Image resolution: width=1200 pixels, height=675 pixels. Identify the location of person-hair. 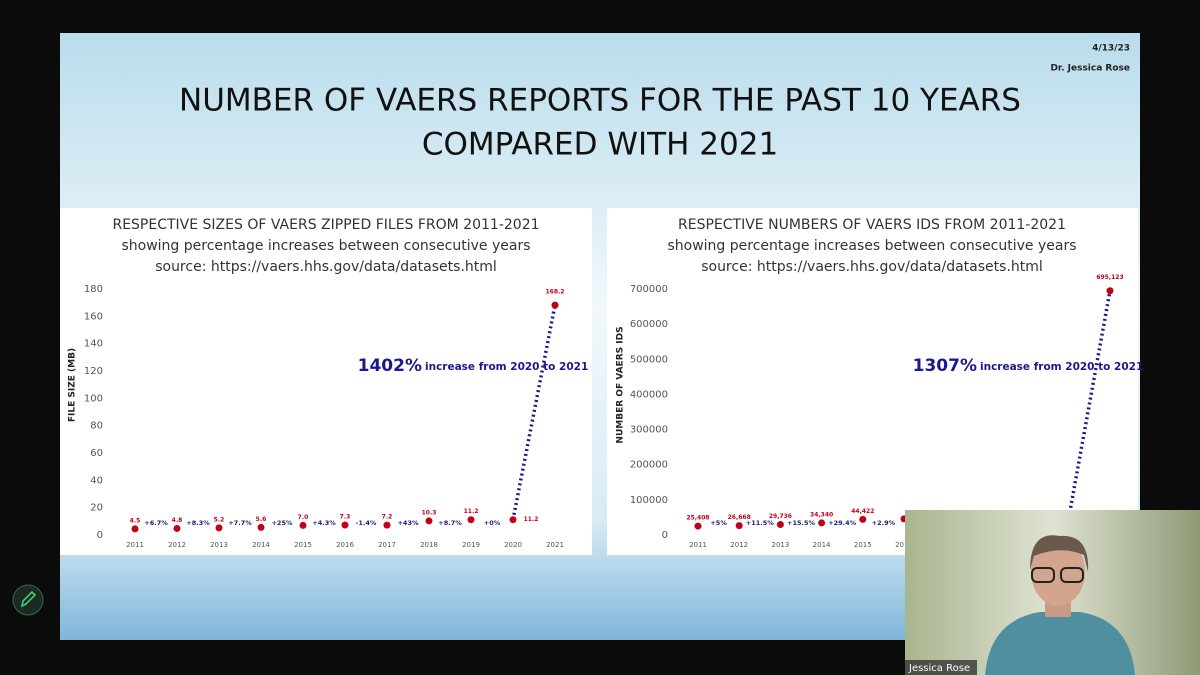
(1059, 553).